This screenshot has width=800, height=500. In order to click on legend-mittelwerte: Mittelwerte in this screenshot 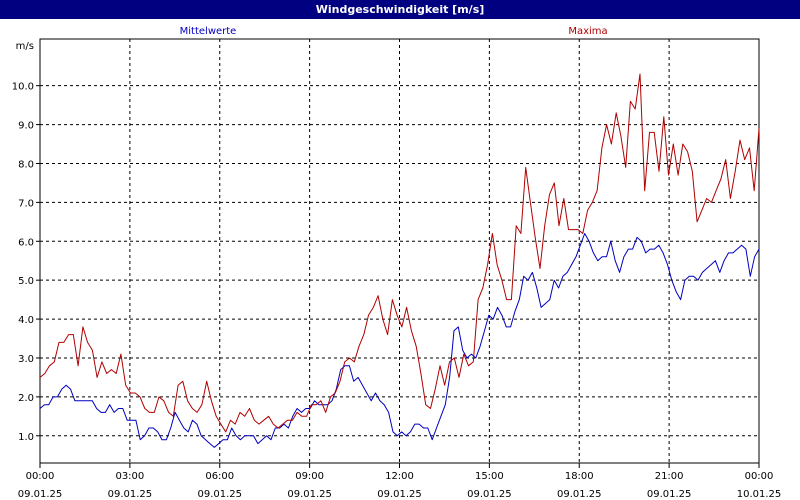, I will do `click(208, 31)`.